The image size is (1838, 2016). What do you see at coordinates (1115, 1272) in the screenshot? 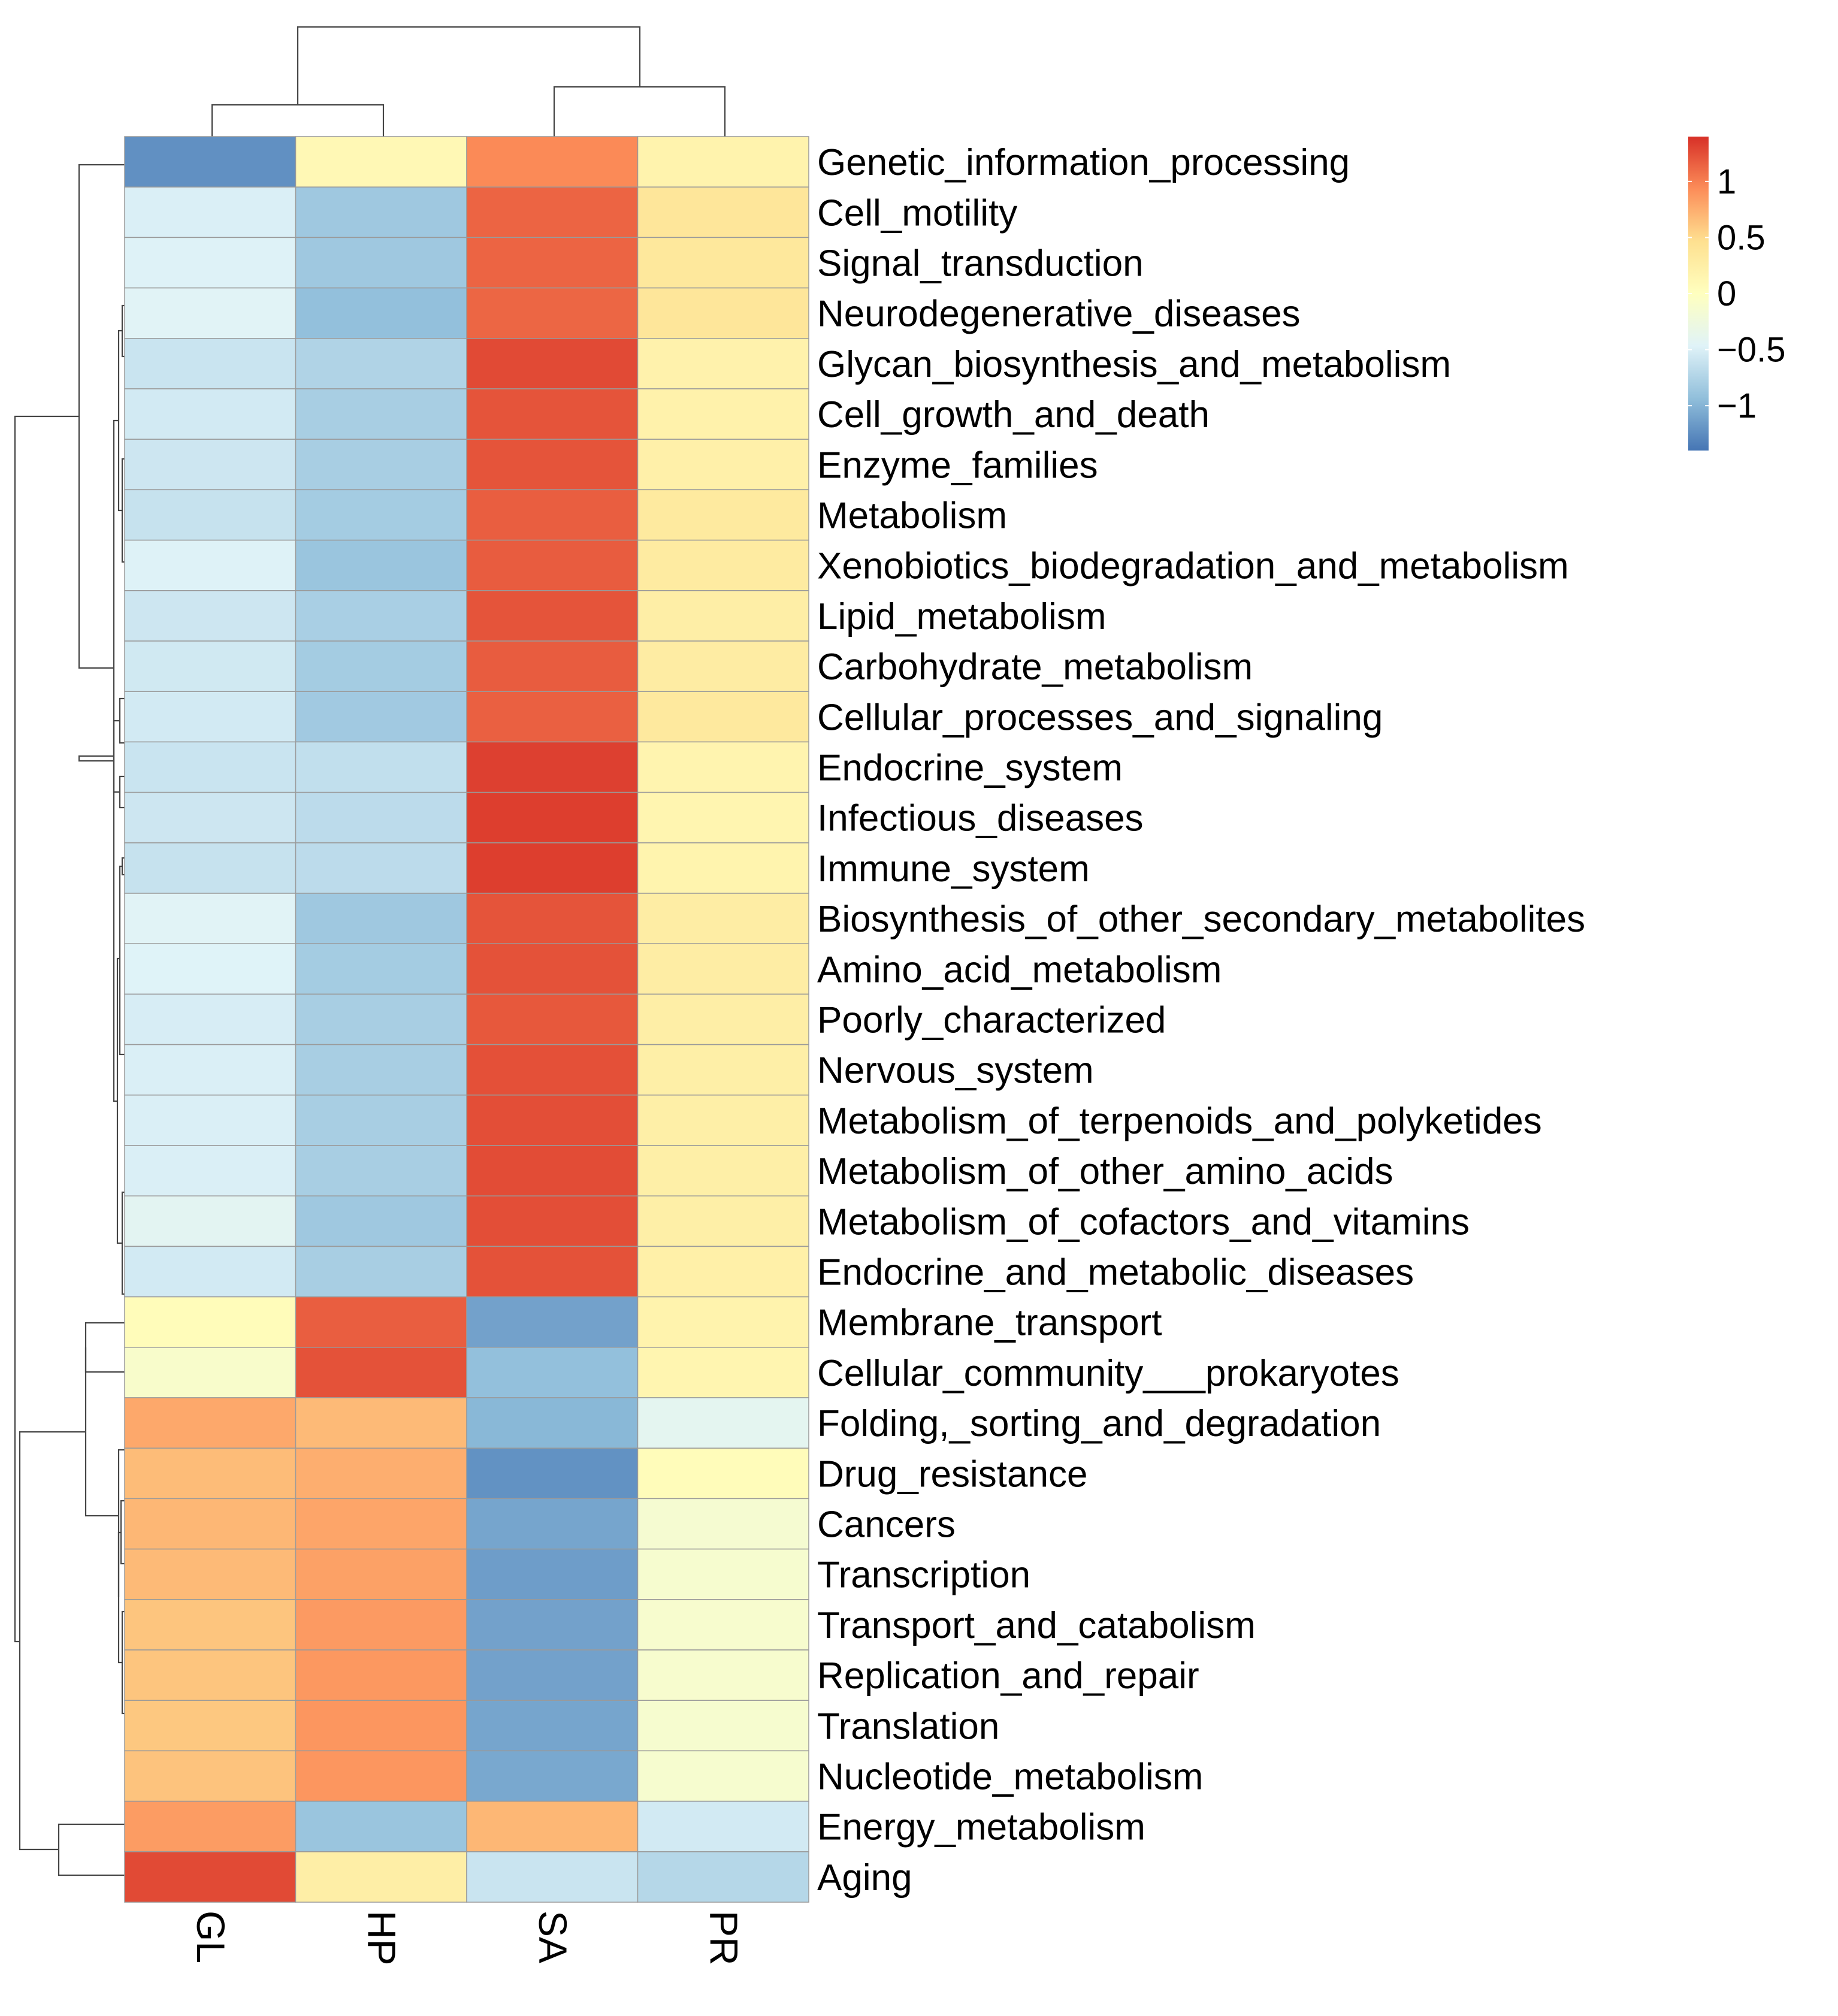
I see `row-label: Endocrine_and_metabolic_diseases` at bounding box center [1115, 1272].